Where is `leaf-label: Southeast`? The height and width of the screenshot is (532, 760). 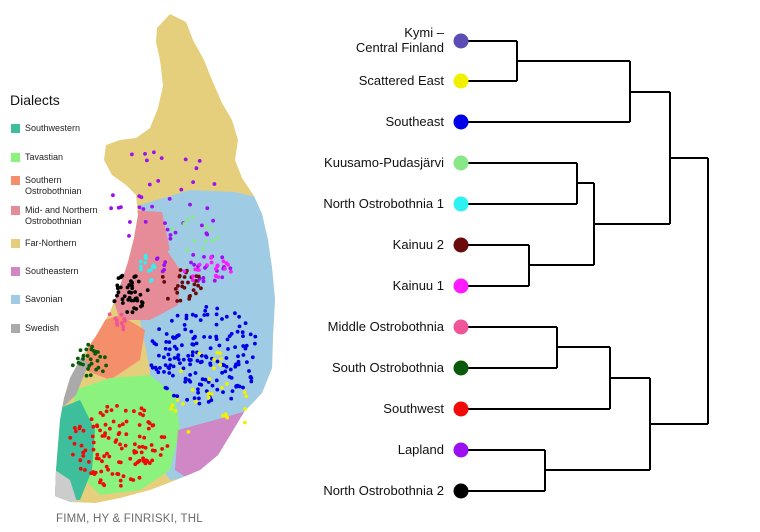 leaf-label: Southeast is located at coordinates (414, 121).